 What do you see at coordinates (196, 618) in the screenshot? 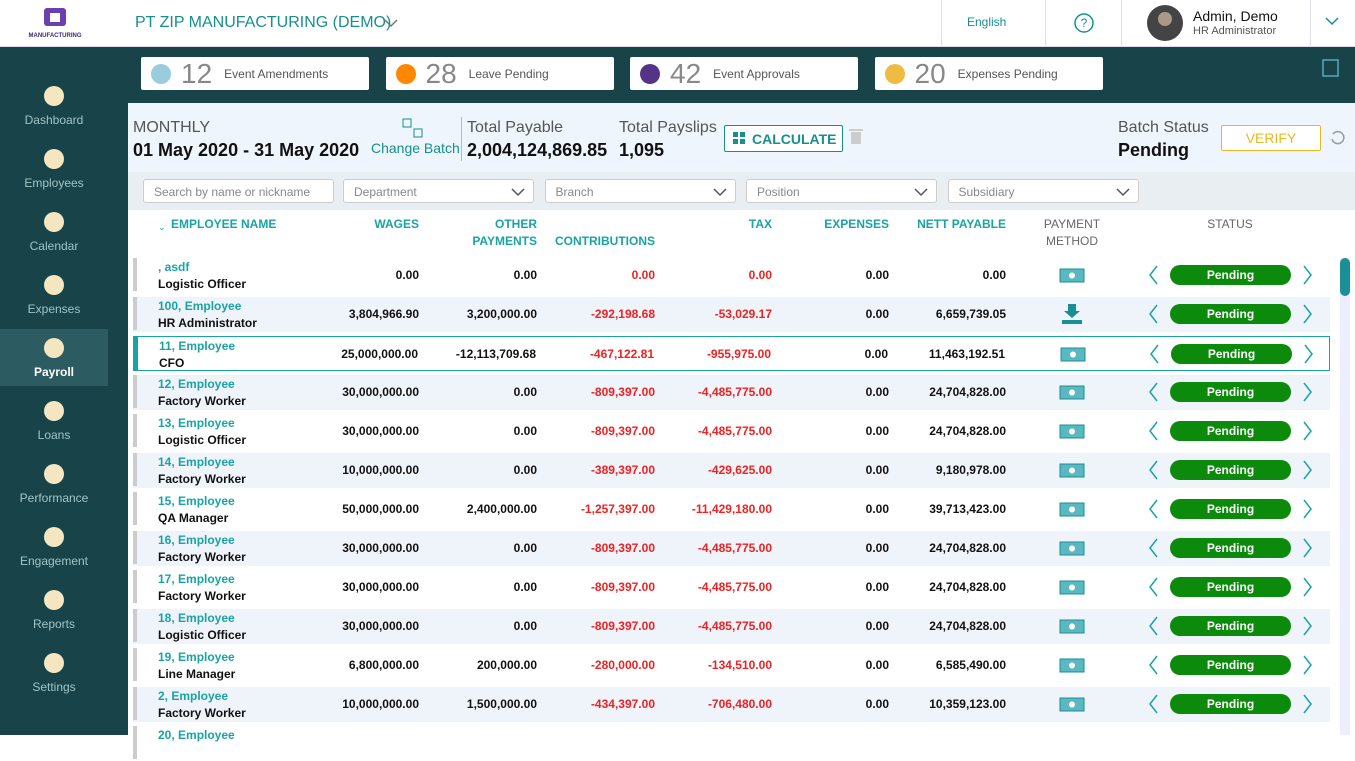
I see `employee-name: 18, Employee` at bounding box center [196, 618].